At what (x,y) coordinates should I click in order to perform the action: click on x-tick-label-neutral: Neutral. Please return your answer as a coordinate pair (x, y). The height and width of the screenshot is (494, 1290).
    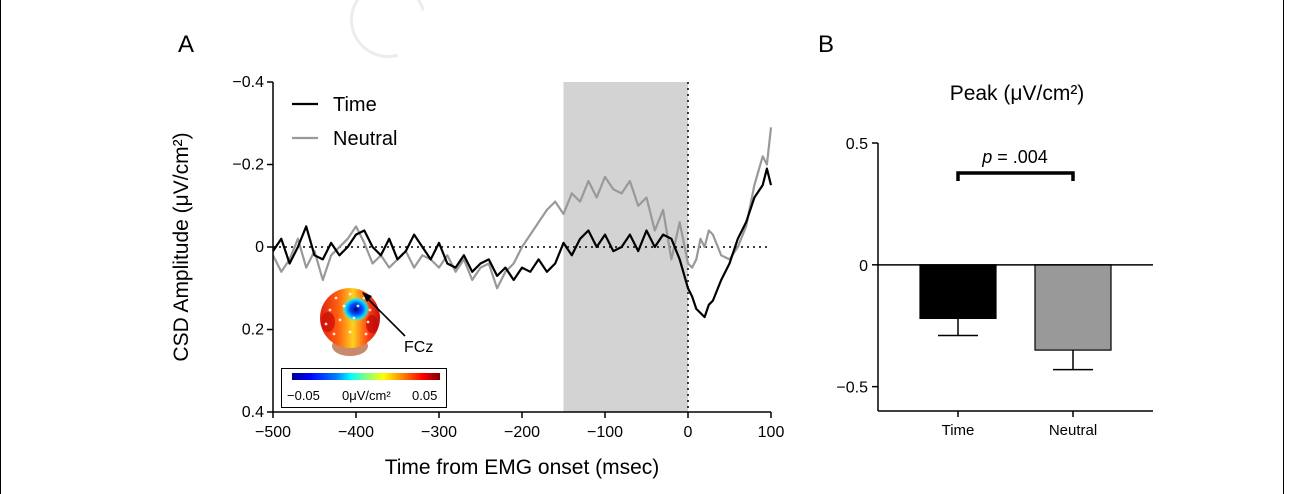
    Looking at the image, I should click on (1073, 430).